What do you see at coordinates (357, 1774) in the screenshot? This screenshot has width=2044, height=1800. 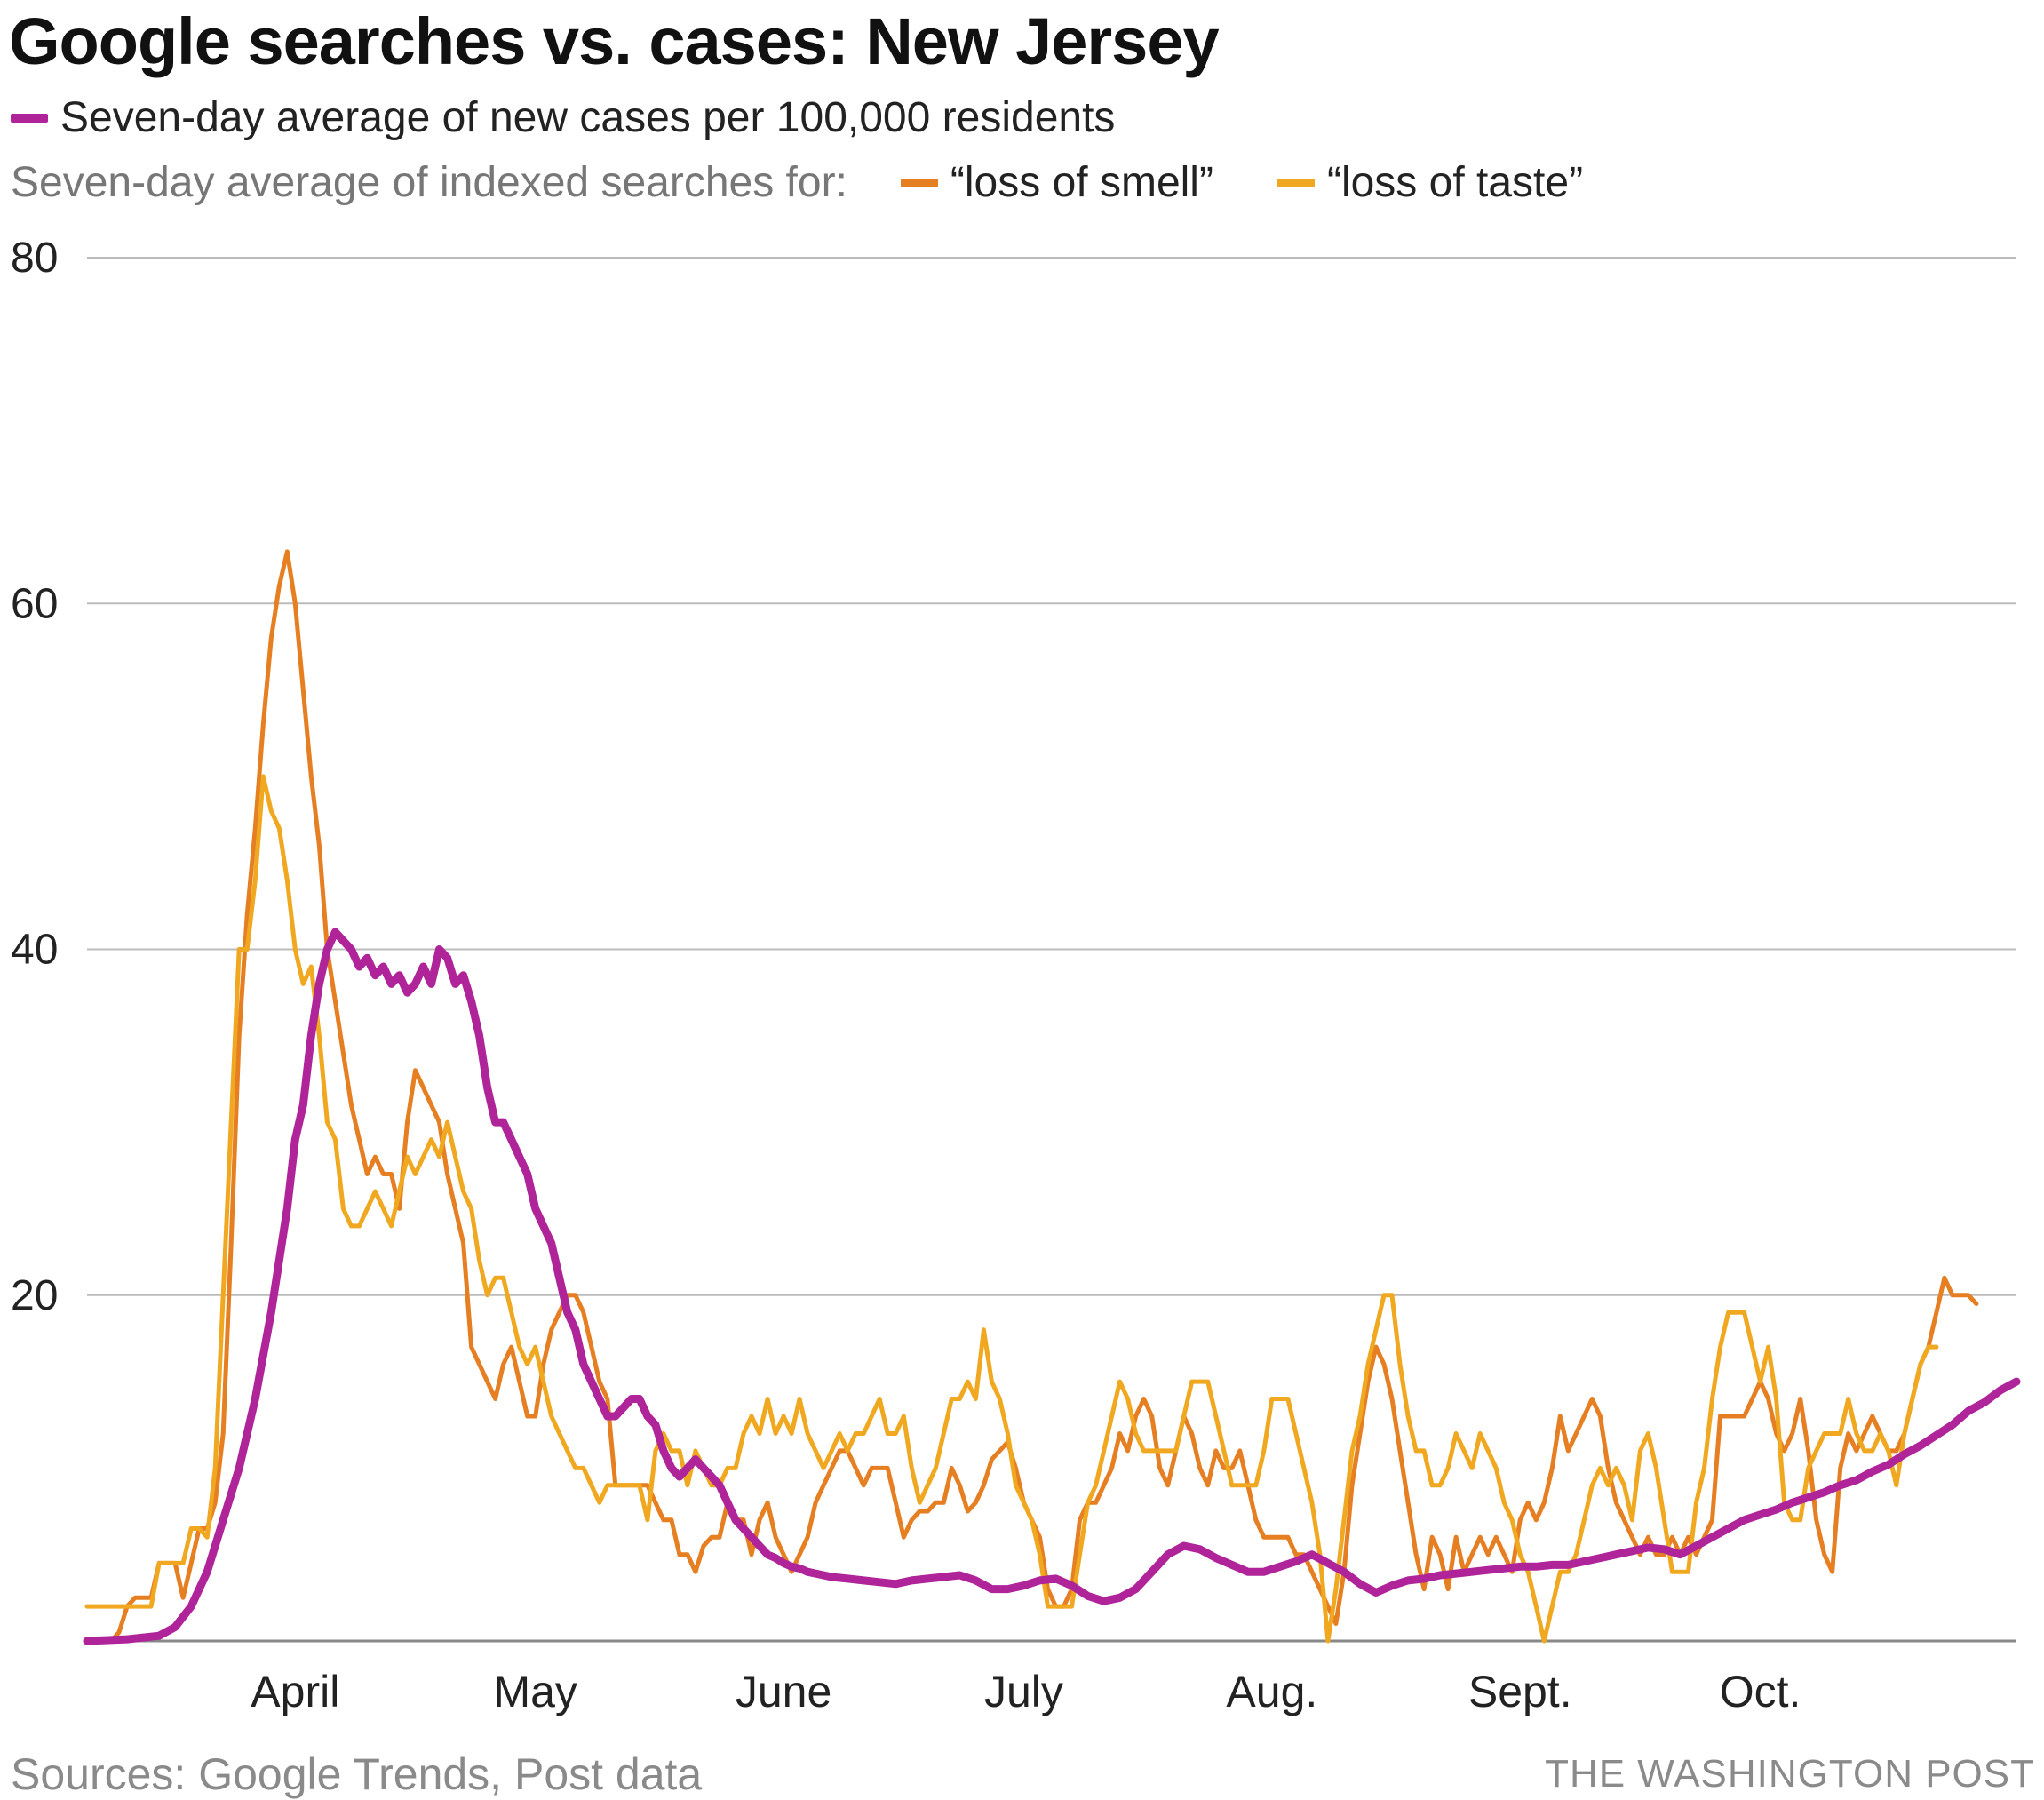 I see `source-note: Sources: Google Trends, Post data` at bounding box center [357, 1774].